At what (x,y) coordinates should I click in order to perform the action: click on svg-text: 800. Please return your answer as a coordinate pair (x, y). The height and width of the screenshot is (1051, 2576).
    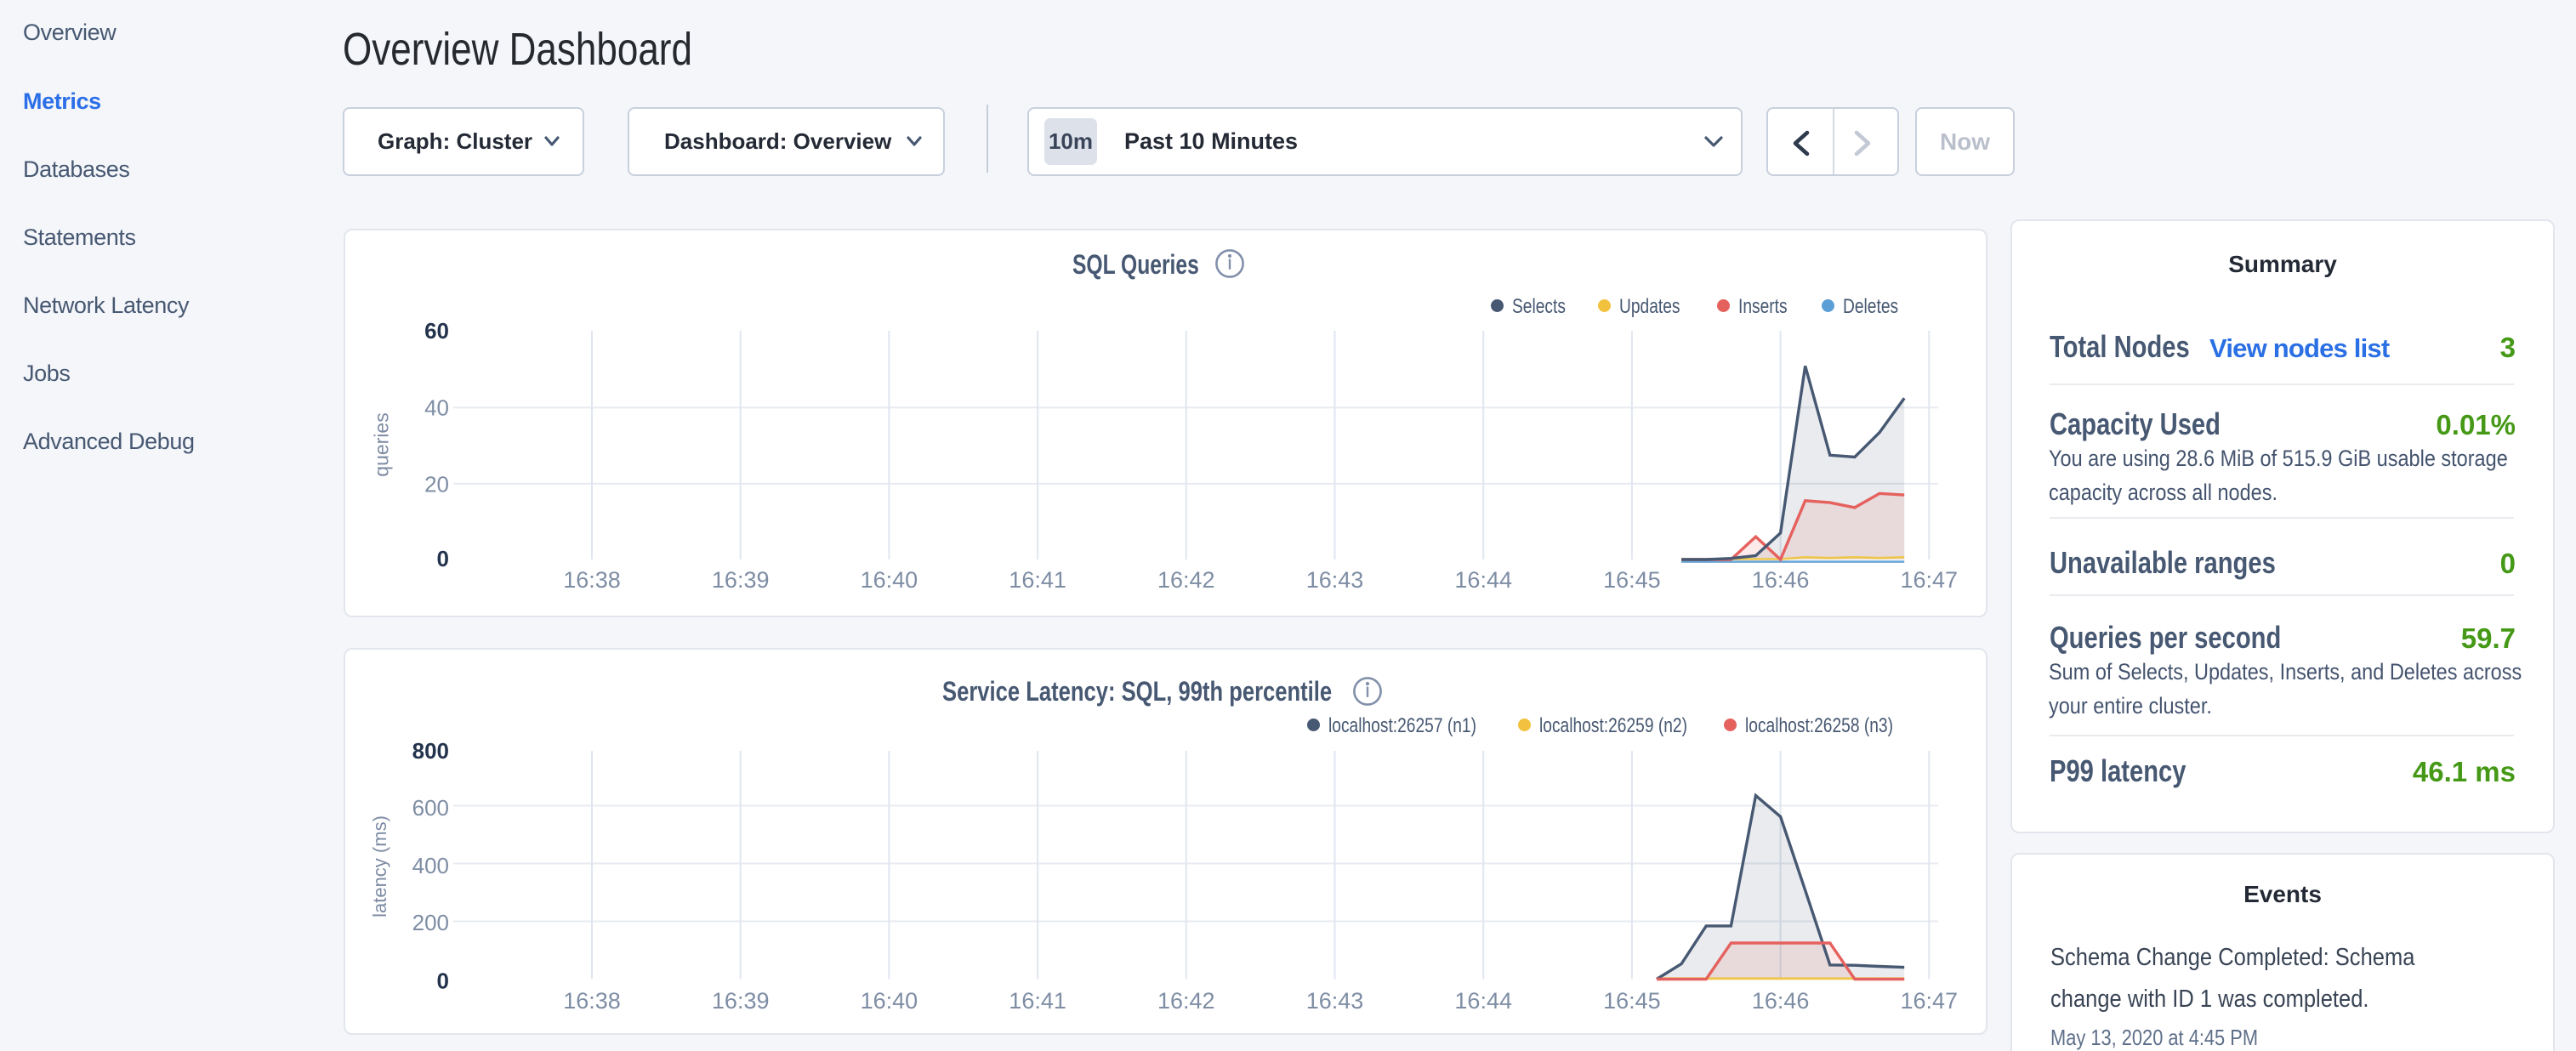
    Looking at the image, I should click on (430, 751).